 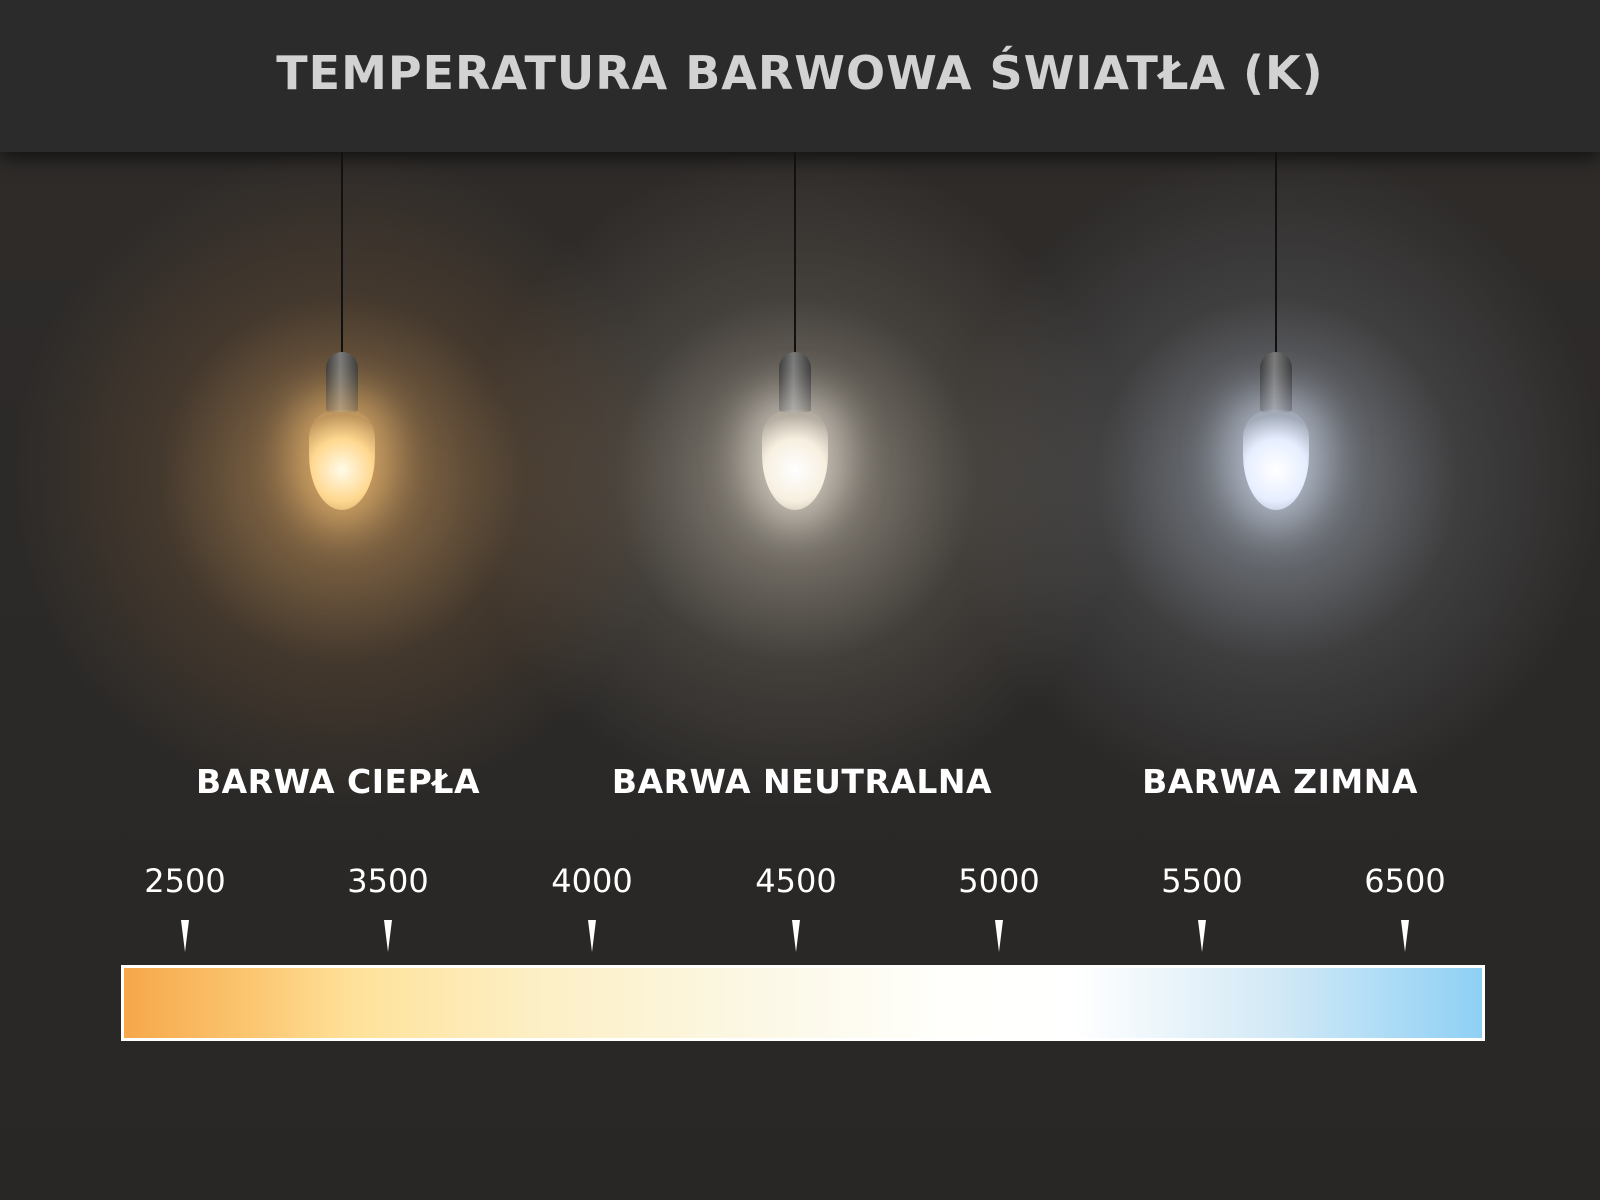 What do you see at coordinates (999, 881) in the screenshot?
I see `tick-label: 5000` at bounding box center [999, 881].